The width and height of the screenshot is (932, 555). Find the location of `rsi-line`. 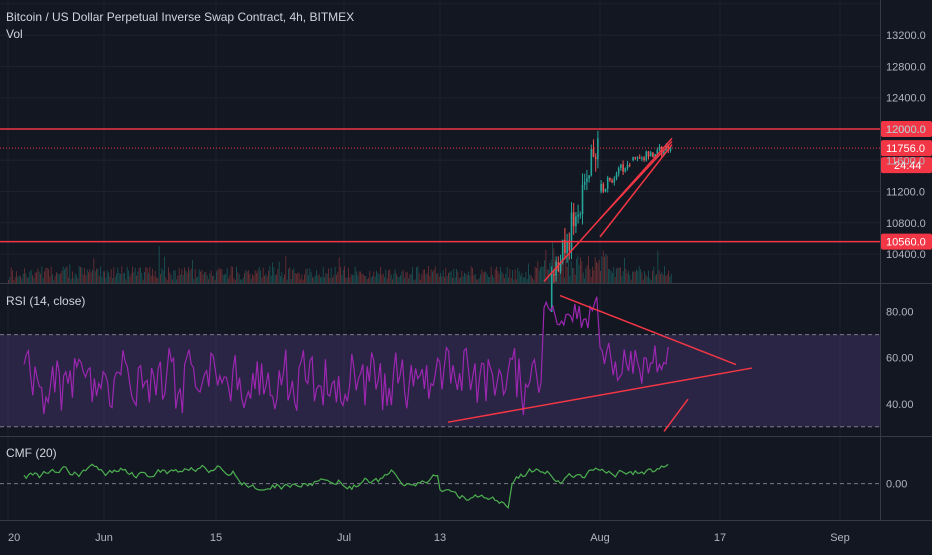

rsi-line is located at coordinates (346, 356).